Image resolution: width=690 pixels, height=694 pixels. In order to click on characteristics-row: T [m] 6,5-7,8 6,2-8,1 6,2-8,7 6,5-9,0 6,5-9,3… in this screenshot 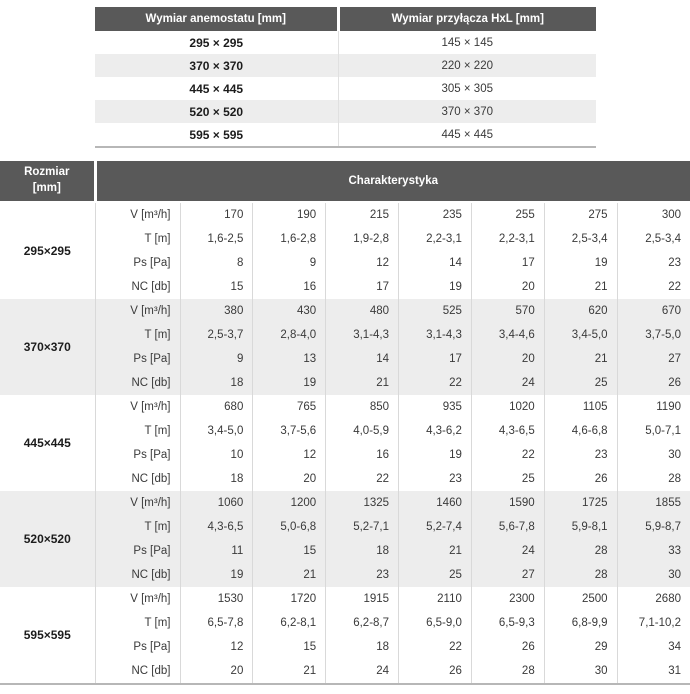, I will do `click(345, 623)`.